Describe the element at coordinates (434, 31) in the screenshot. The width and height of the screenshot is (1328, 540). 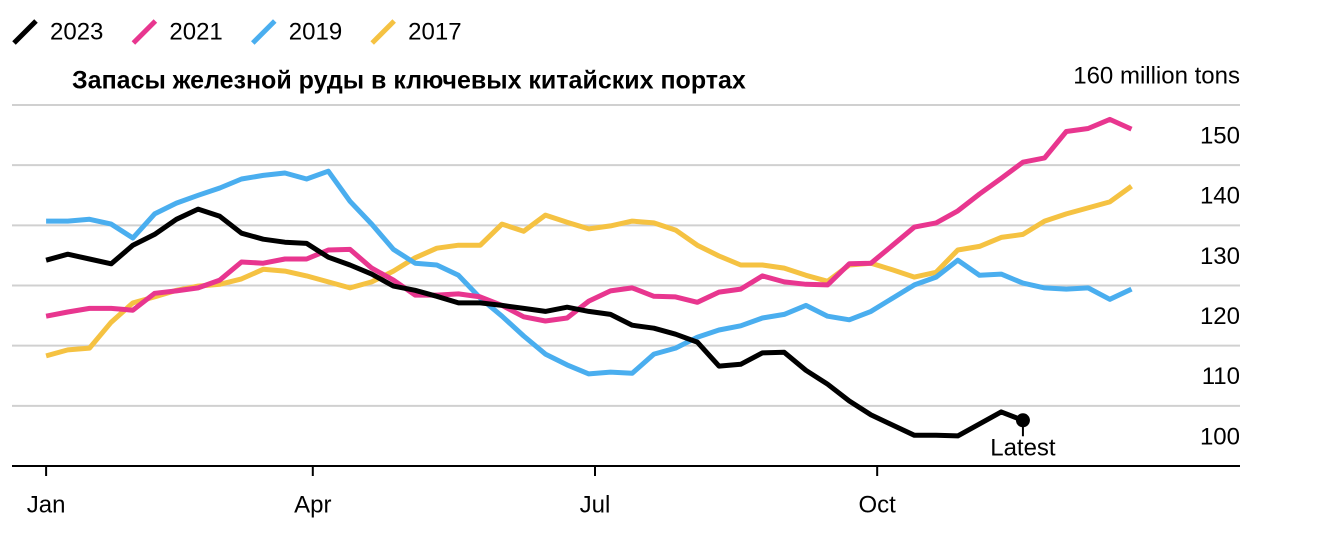
I see `legend-label: 2017` at that location.